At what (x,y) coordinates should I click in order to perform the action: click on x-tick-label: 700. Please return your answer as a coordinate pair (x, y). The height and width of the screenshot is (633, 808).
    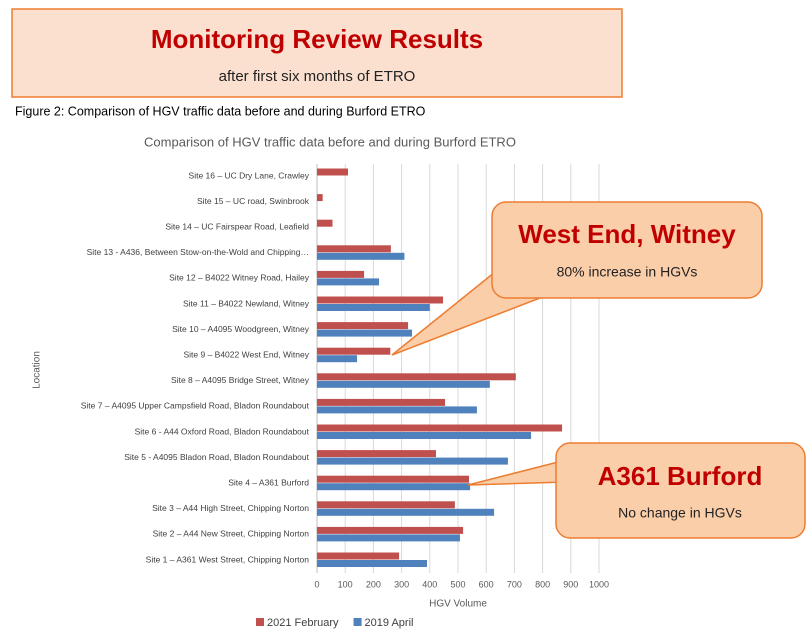
    Looking at the image, I should click on (514, 584).